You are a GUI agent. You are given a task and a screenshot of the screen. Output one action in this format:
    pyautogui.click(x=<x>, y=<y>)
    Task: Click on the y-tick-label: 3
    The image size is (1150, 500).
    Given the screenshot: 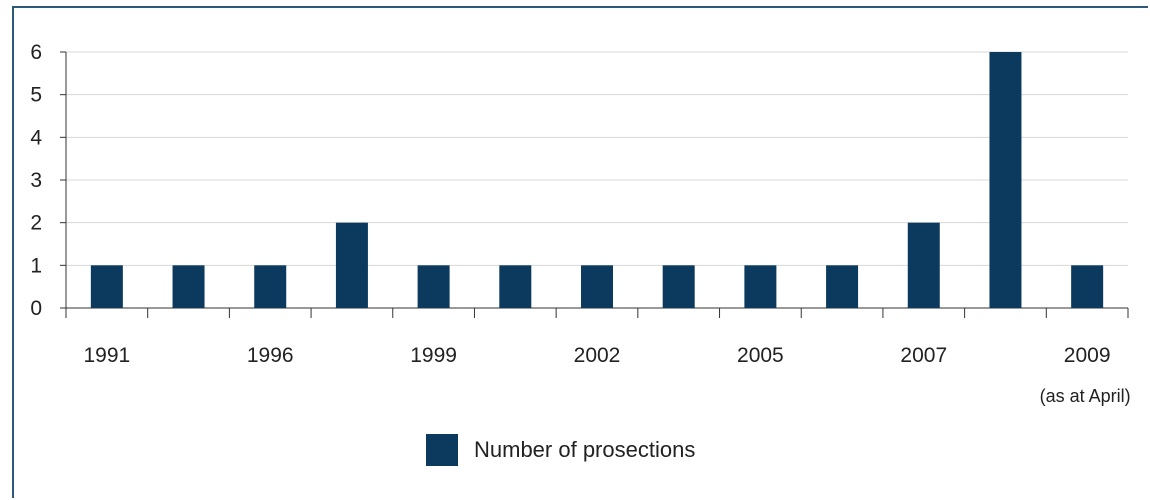 What is the action you would take?
    pyautogui.click(x=36, y=180)
    